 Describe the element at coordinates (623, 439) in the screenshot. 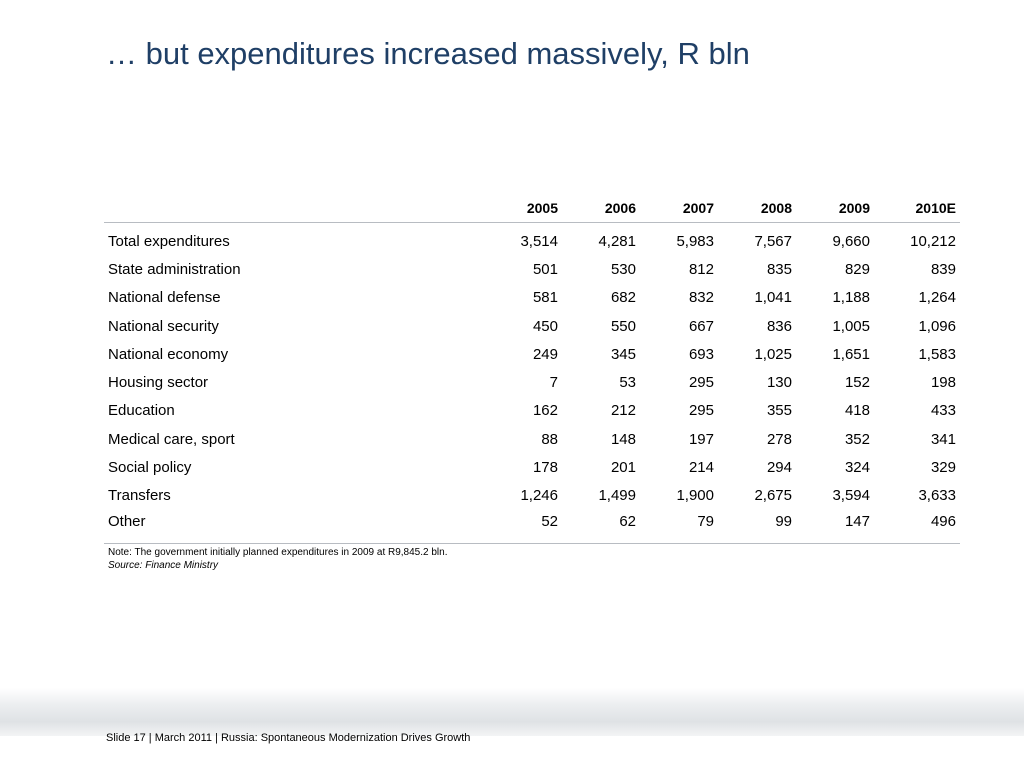

I see `table-cell: 148` at that location.